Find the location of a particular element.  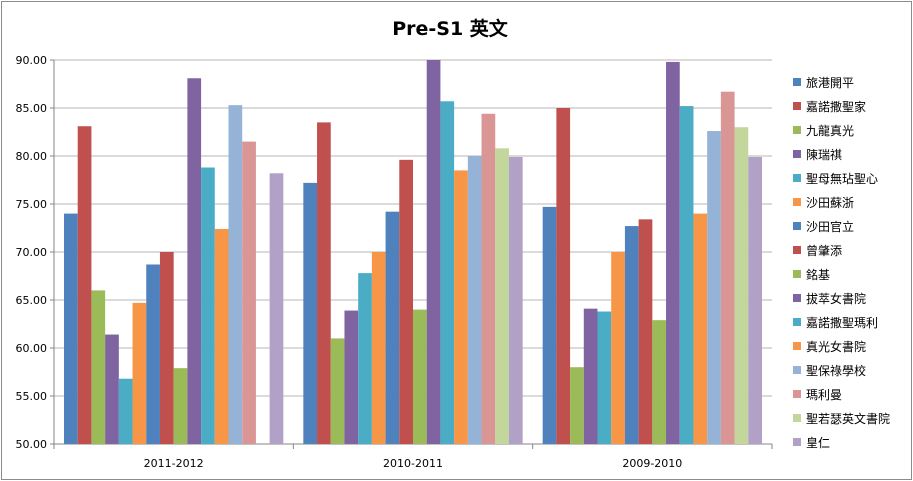

legend-label: 旅港開平 is located at coordinates (830, 82).